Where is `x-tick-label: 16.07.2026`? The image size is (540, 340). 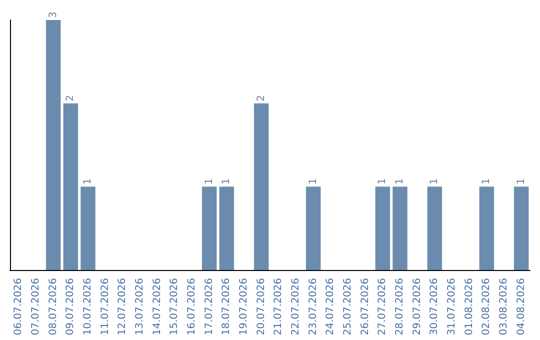 x-tick-label: 16.07.2026 is located at coordinates (192, 307).